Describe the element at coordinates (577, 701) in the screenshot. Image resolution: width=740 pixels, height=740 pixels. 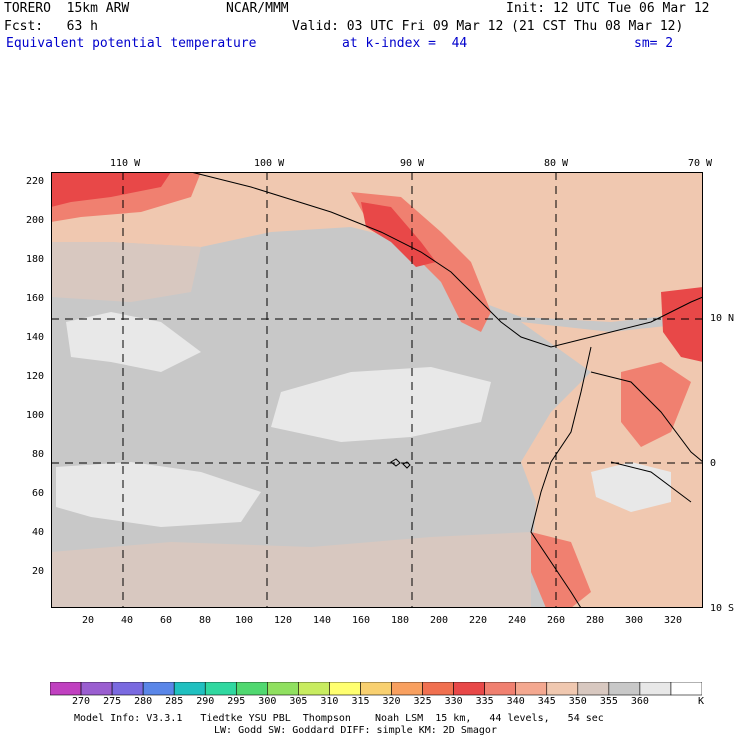
I see `colorbar-label: 350` at that location.